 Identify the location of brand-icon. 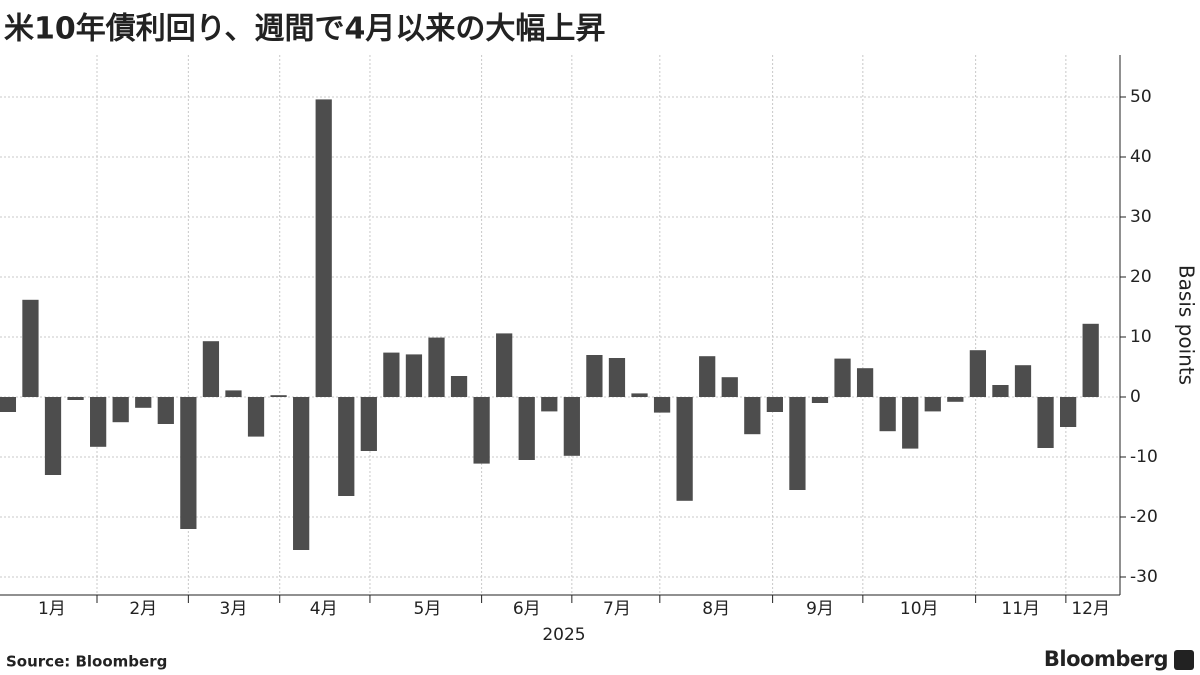
(1184, 660).